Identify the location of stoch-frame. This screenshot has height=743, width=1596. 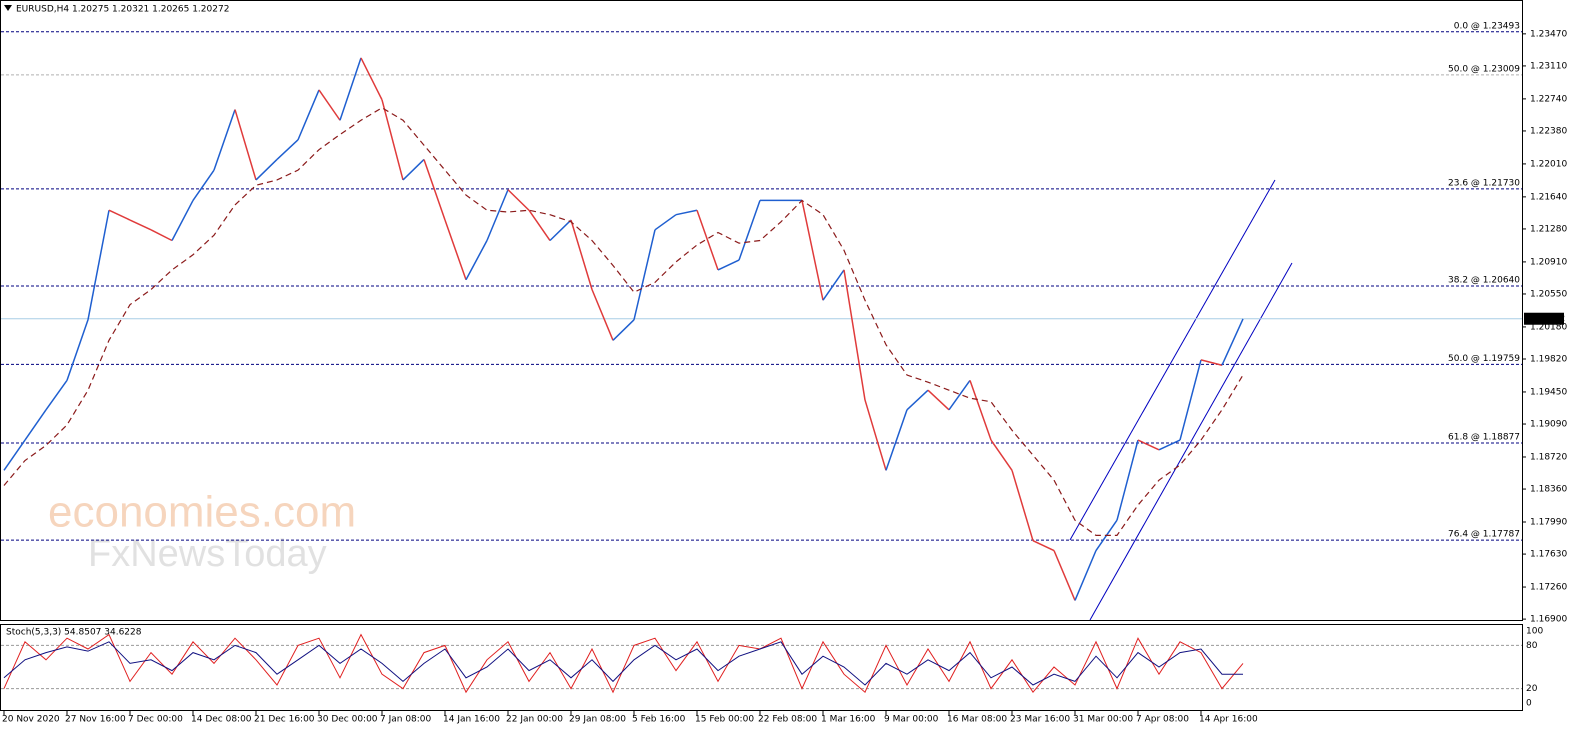
(761, 667).